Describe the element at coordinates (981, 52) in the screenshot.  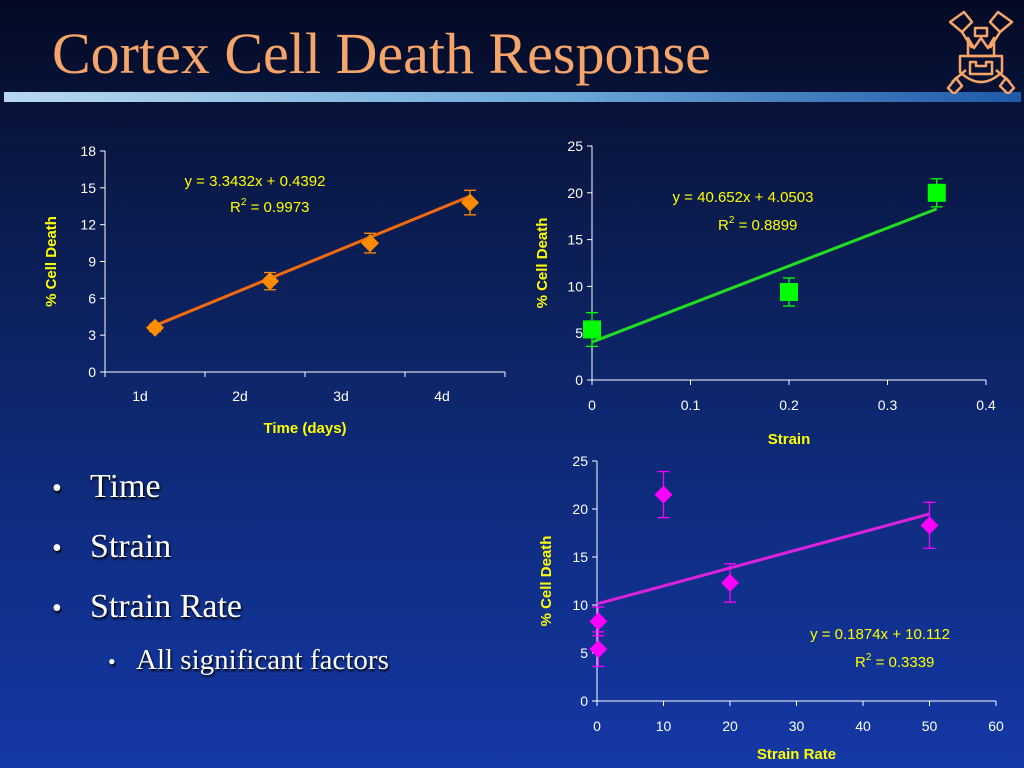
I see `crown-shield-logo-icon` at that location.